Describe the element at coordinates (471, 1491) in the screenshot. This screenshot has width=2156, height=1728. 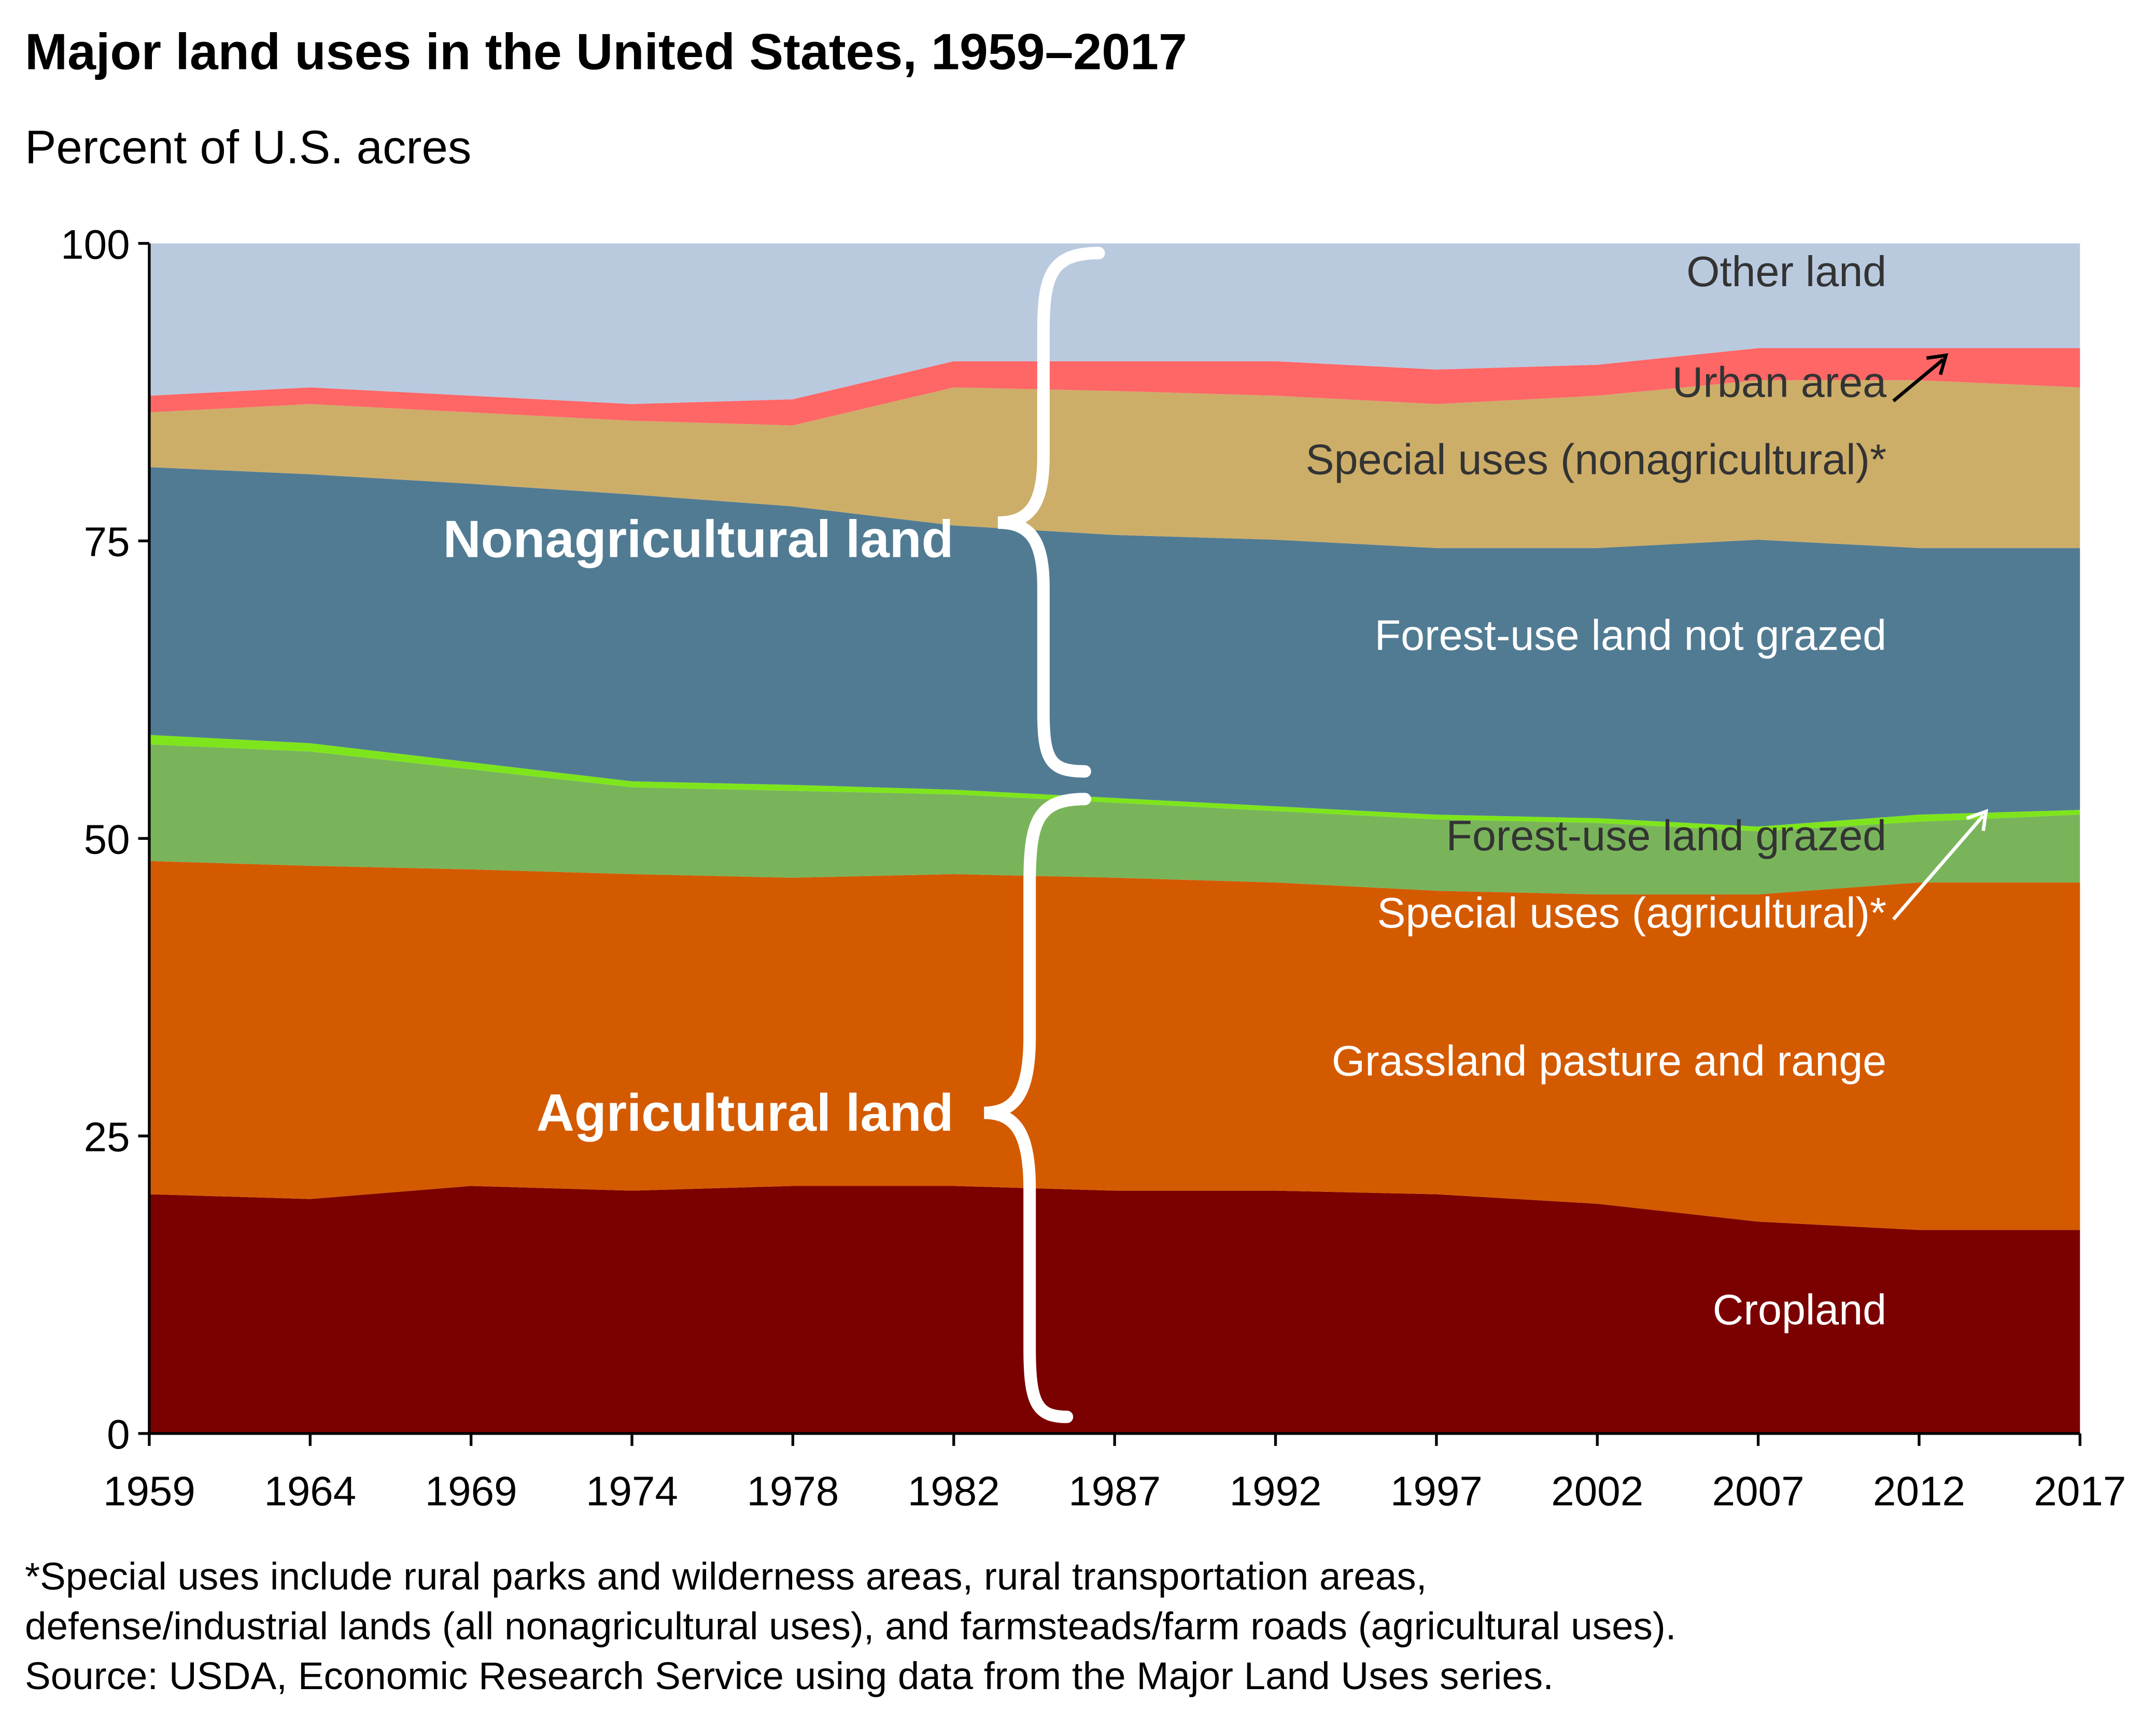
I see `x-tick-label: 1969` at that location.